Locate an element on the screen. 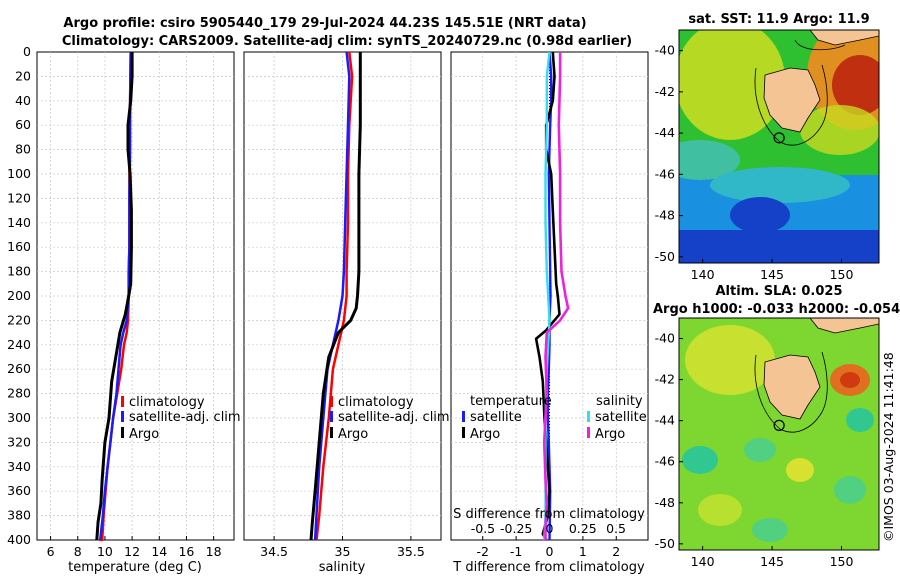  sla-bathymetry-contour is located at coordinates (791, 392).